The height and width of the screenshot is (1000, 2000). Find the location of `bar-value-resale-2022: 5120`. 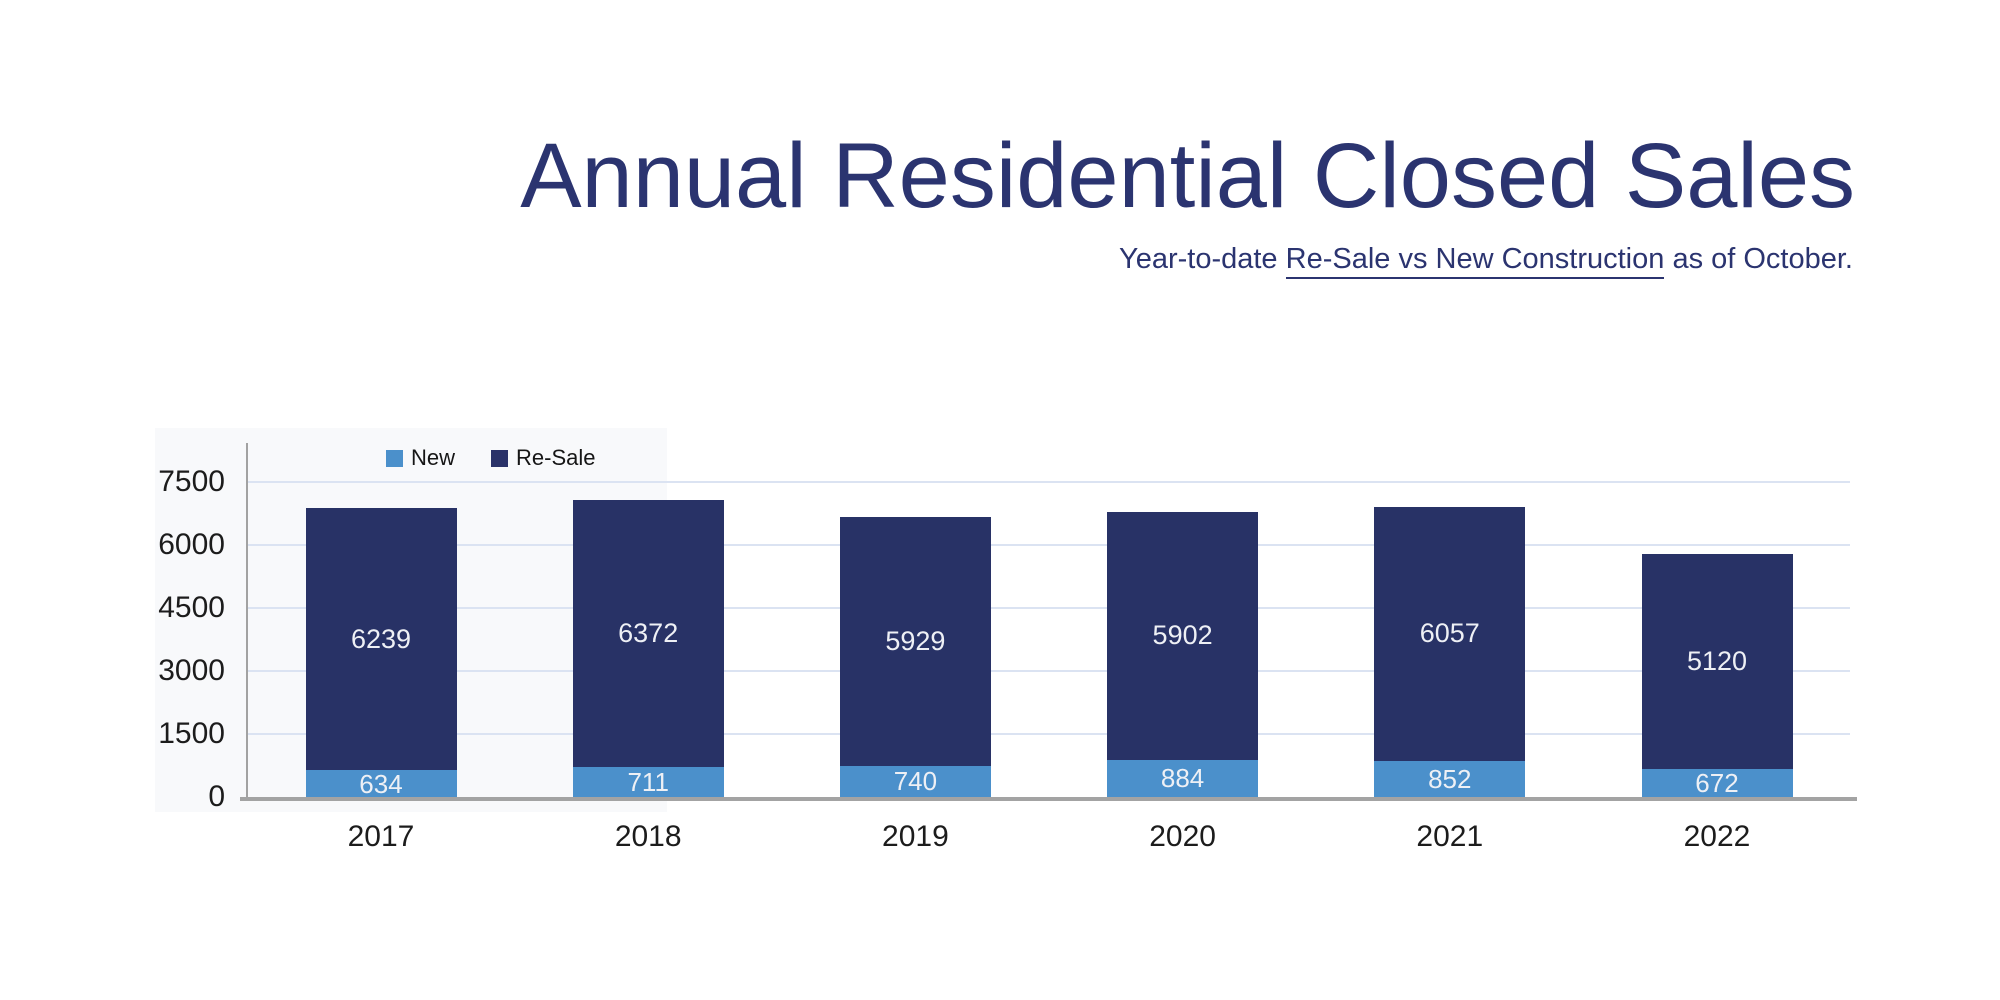

bar-value-resale-2022: 5120 is located at coordinates (1717, 660).